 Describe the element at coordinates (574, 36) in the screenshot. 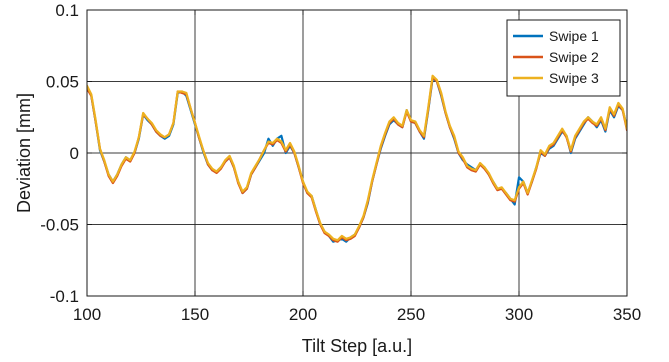

I see `legend-label-1: Swipe 1` at that location.